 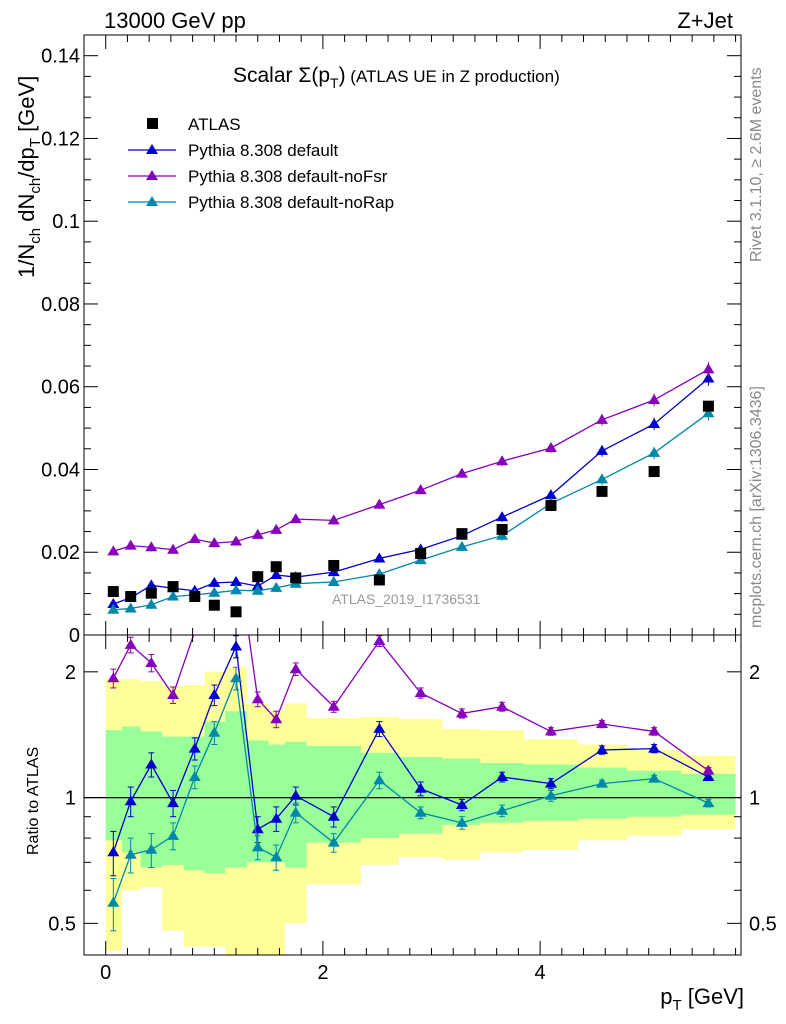 I want to click on main-y-tick-label: 0.02, so click(x=60, y=553).